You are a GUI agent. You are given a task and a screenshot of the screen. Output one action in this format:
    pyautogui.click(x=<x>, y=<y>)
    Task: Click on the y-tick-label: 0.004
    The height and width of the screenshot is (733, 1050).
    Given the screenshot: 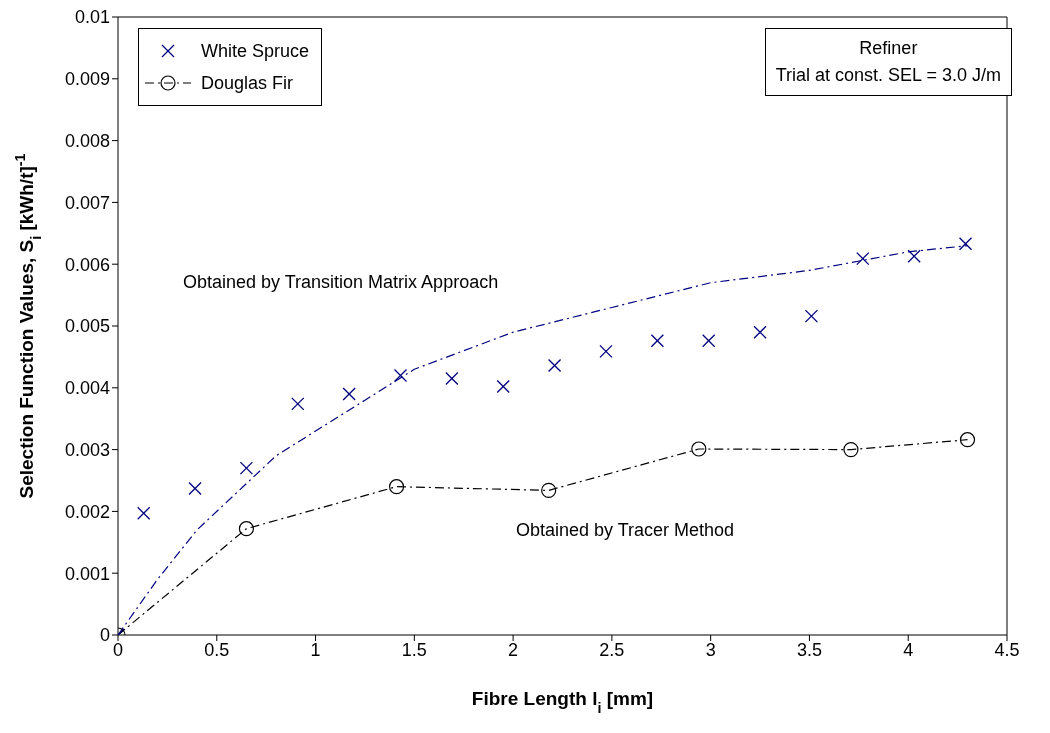 What is the action you would take?
    pyautogui.click(x=87, y=388)
    